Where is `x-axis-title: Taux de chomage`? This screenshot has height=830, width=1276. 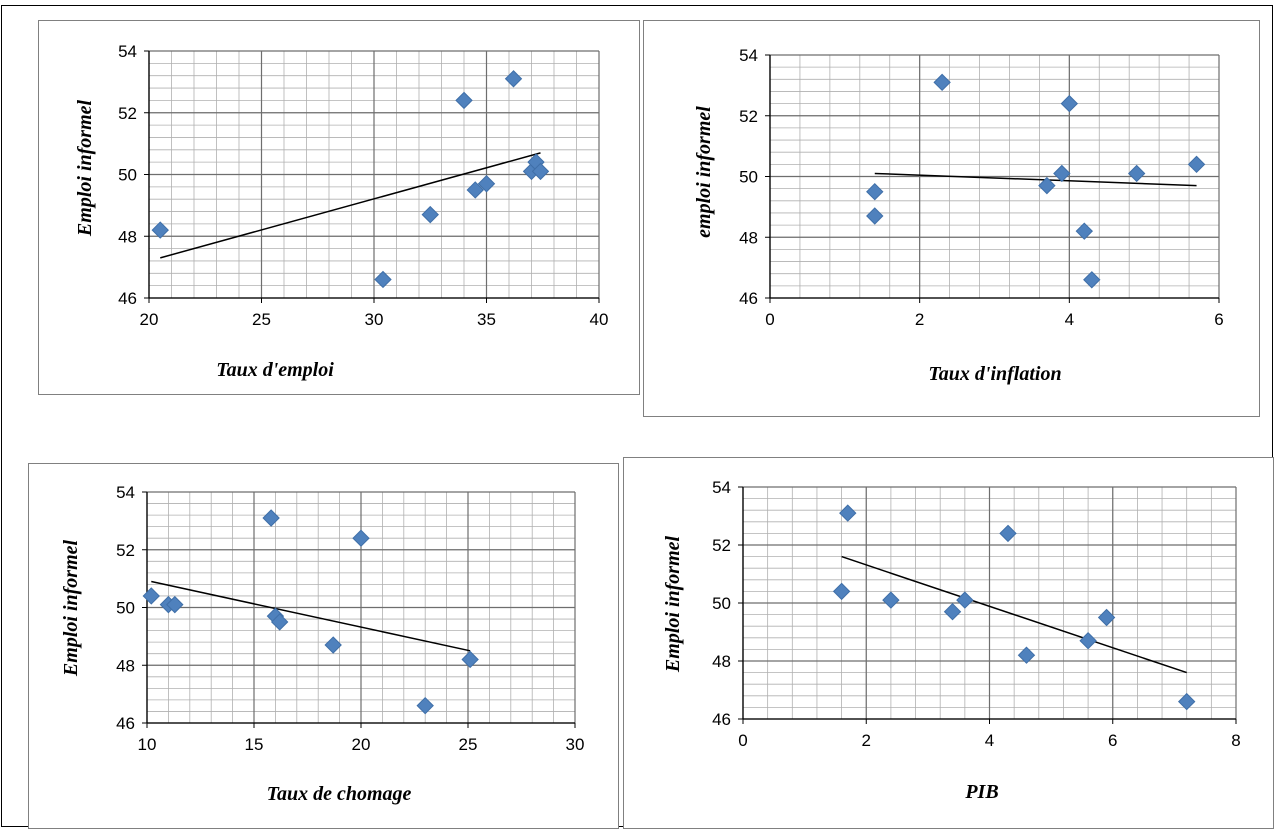
x-axis-title: Taux de chomage is located at coordinates (339, 794).